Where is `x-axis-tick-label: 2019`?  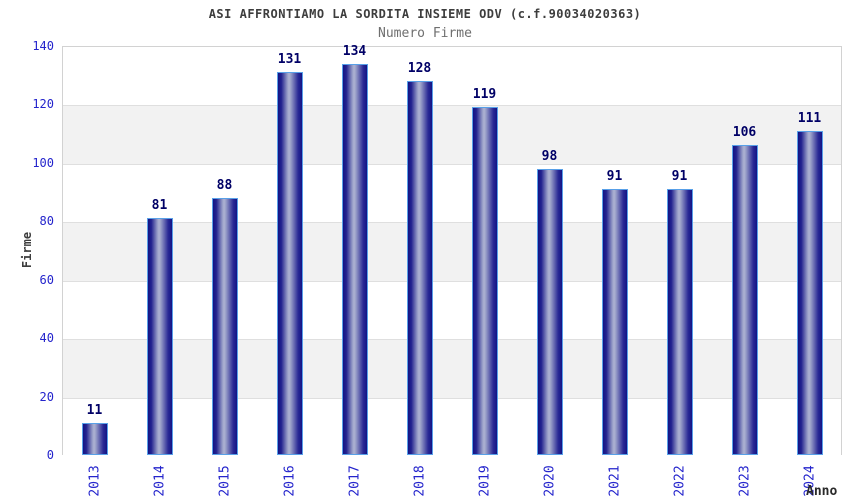
x-axis-tick-label: 2019 is located at coordinates (484, 481).